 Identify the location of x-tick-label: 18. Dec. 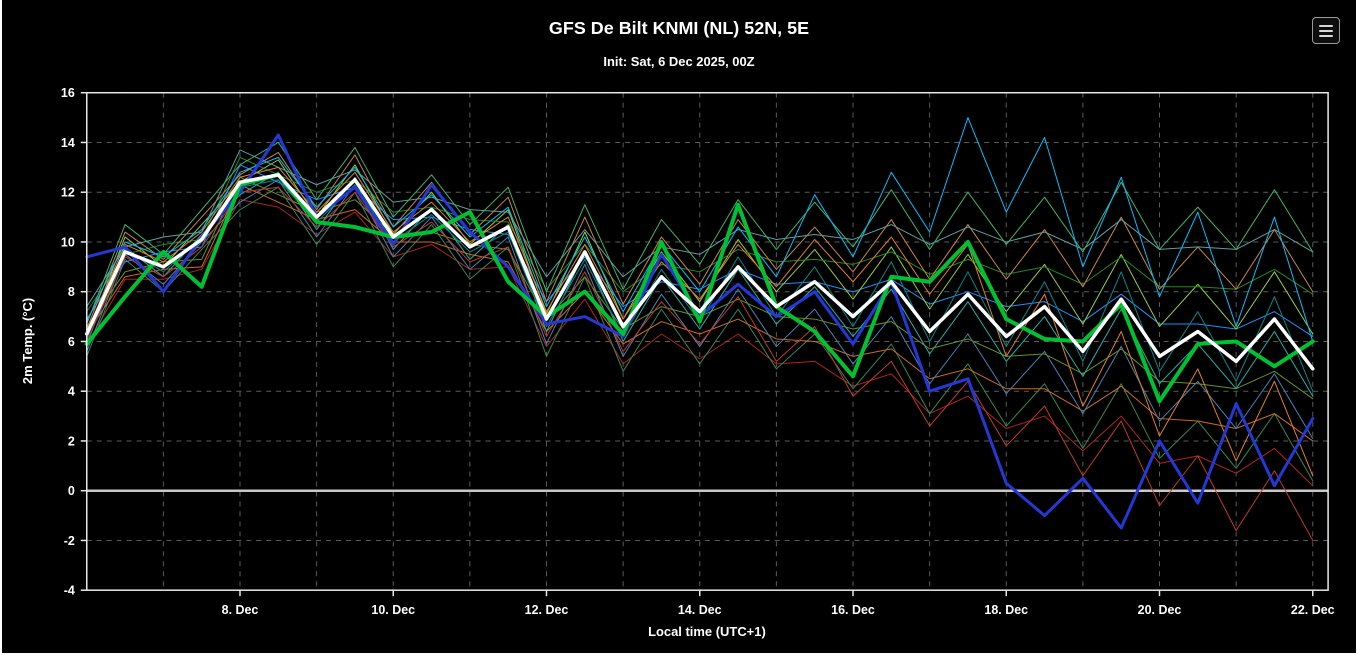
(1006, 610).